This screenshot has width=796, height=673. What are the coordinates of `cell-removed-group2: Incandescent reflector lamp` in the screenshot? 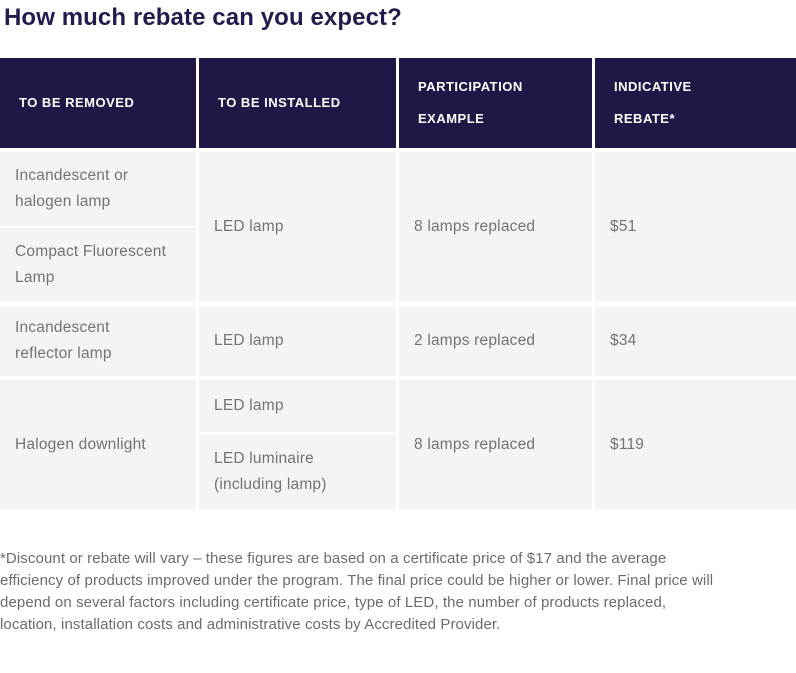 It's located at (98, 341).